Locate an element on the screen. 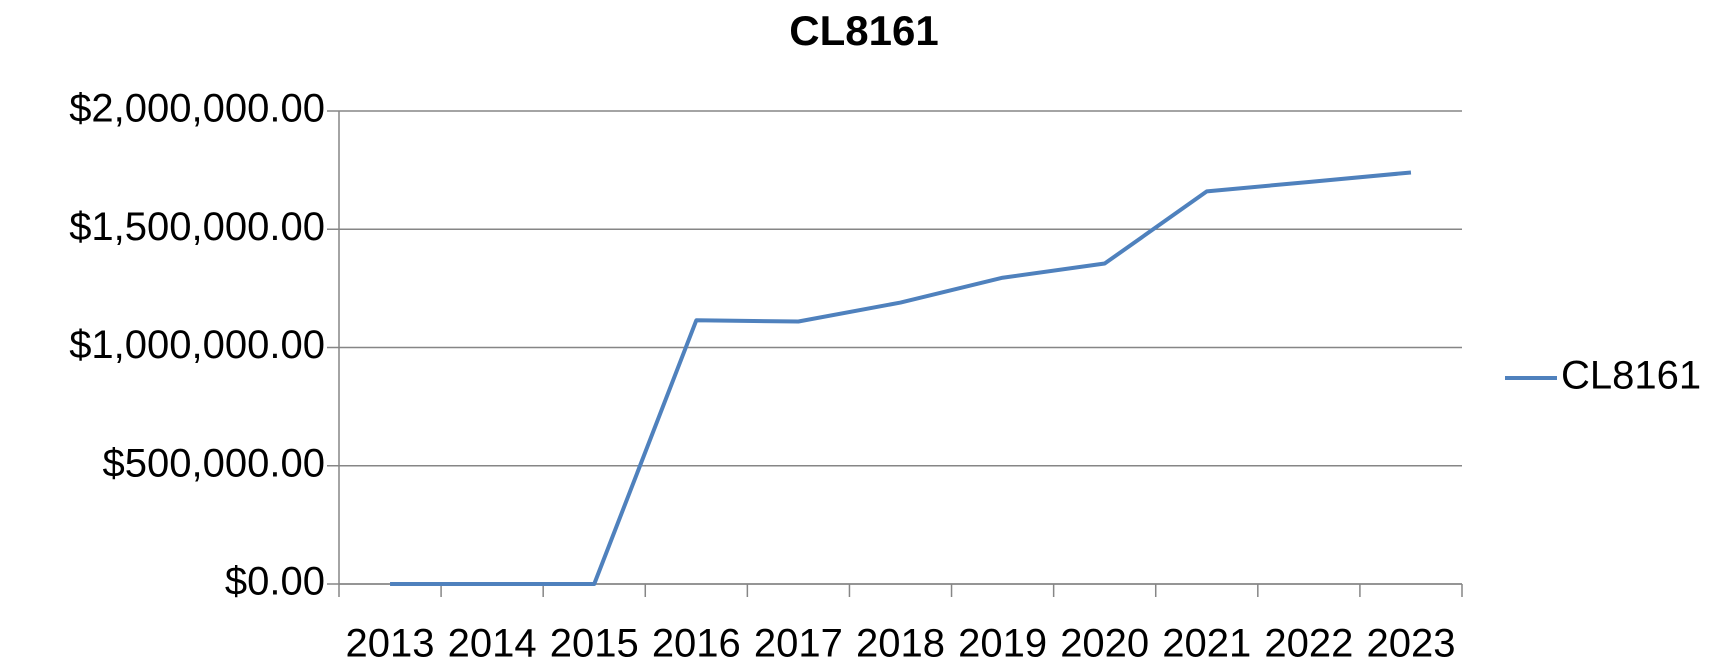 The image size is (1711, 663). y-tick-label: $500,000.00 is located at coordinates (214, 463).